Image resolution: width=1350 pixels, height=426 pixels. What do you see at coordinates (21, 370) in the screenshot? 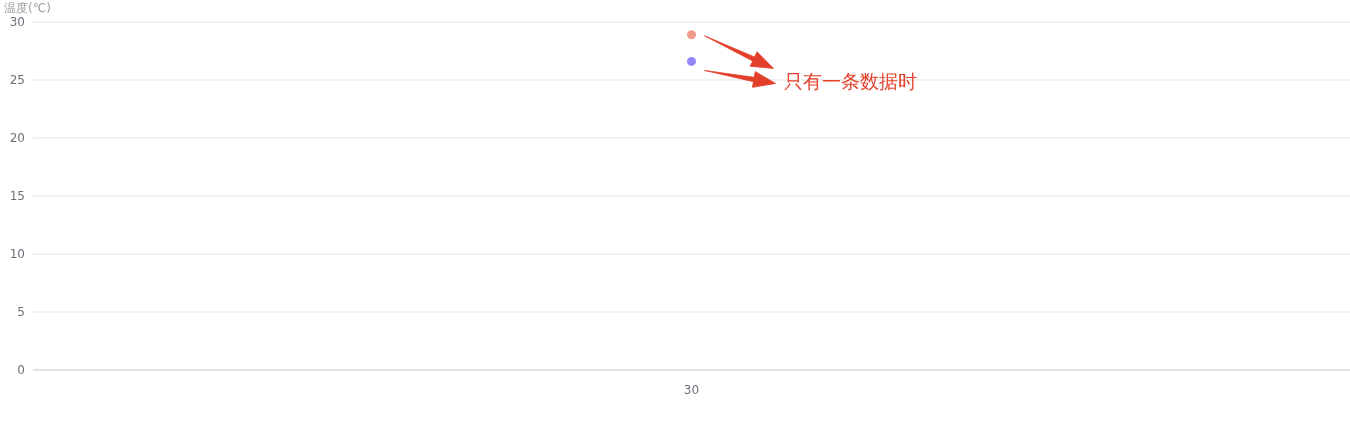
I see `y-tick-label: 0` at bounding box center [21, 370].